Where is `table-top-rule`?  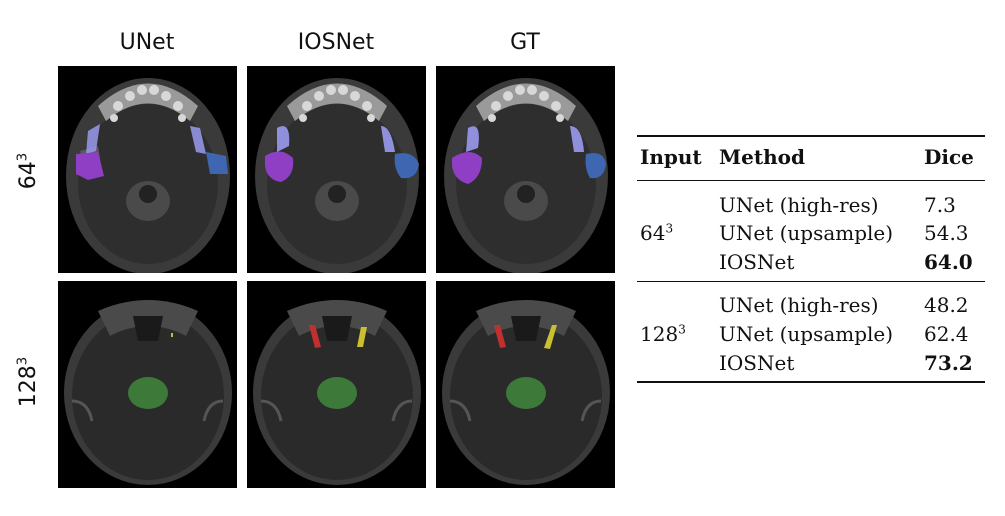 table-top-rule is located at coordinates (811, 136).